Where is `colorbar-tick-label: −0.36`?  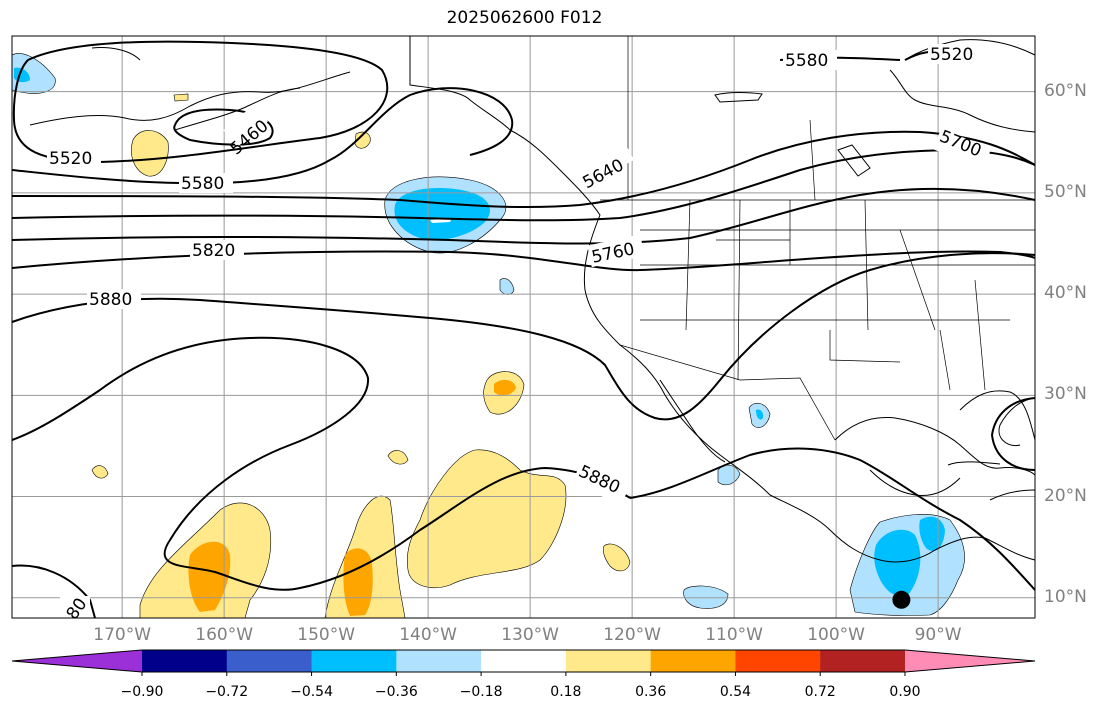
colorbar-tick-label: −0.36 is located at coordinates (396, 692).